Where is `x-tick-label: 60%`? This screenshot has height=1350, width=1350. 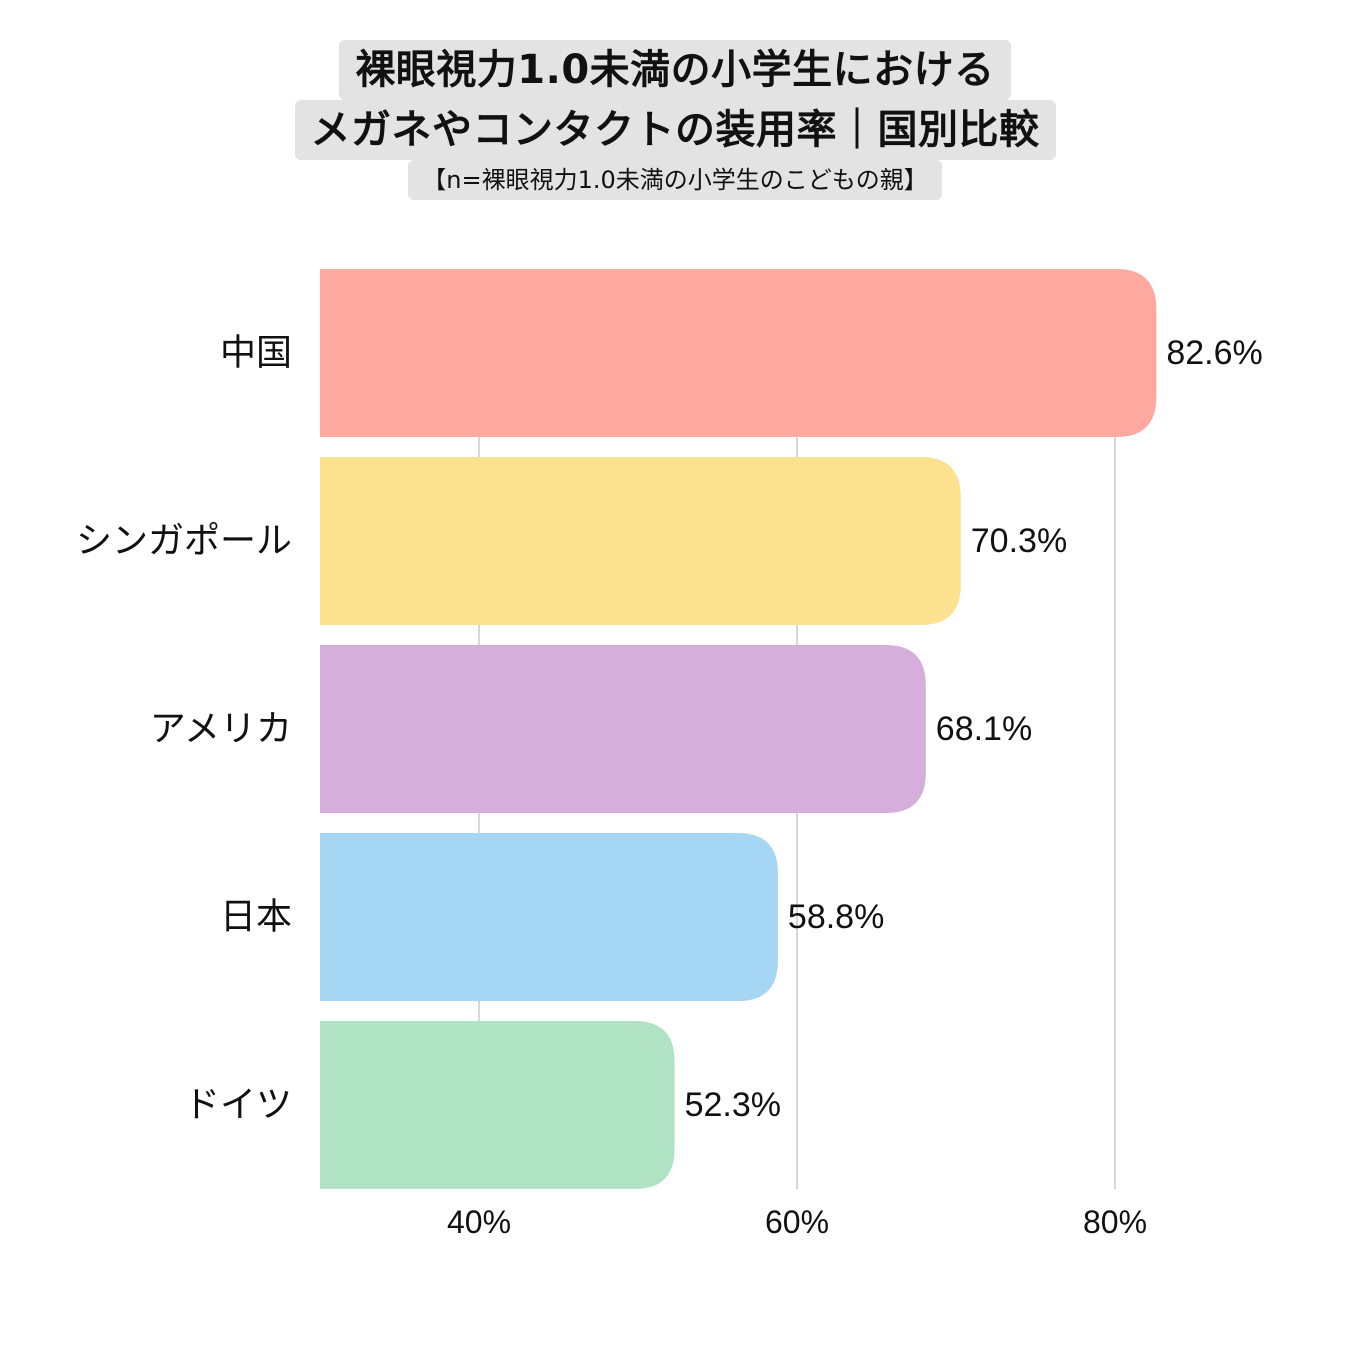 x-tick-label: 60% is located at coordinates (797, 1222).